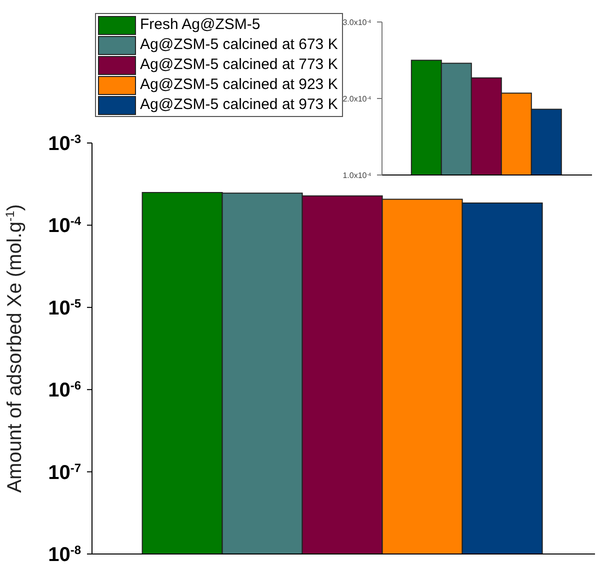 Image resolution: width=605 pixels, height=564 pixels. What do you see at coordinates (239, 105) in the screenshot?
I see `legend-label: Ag@ZSM-5 calcined at 973 K` at bounding box center [239, 105].